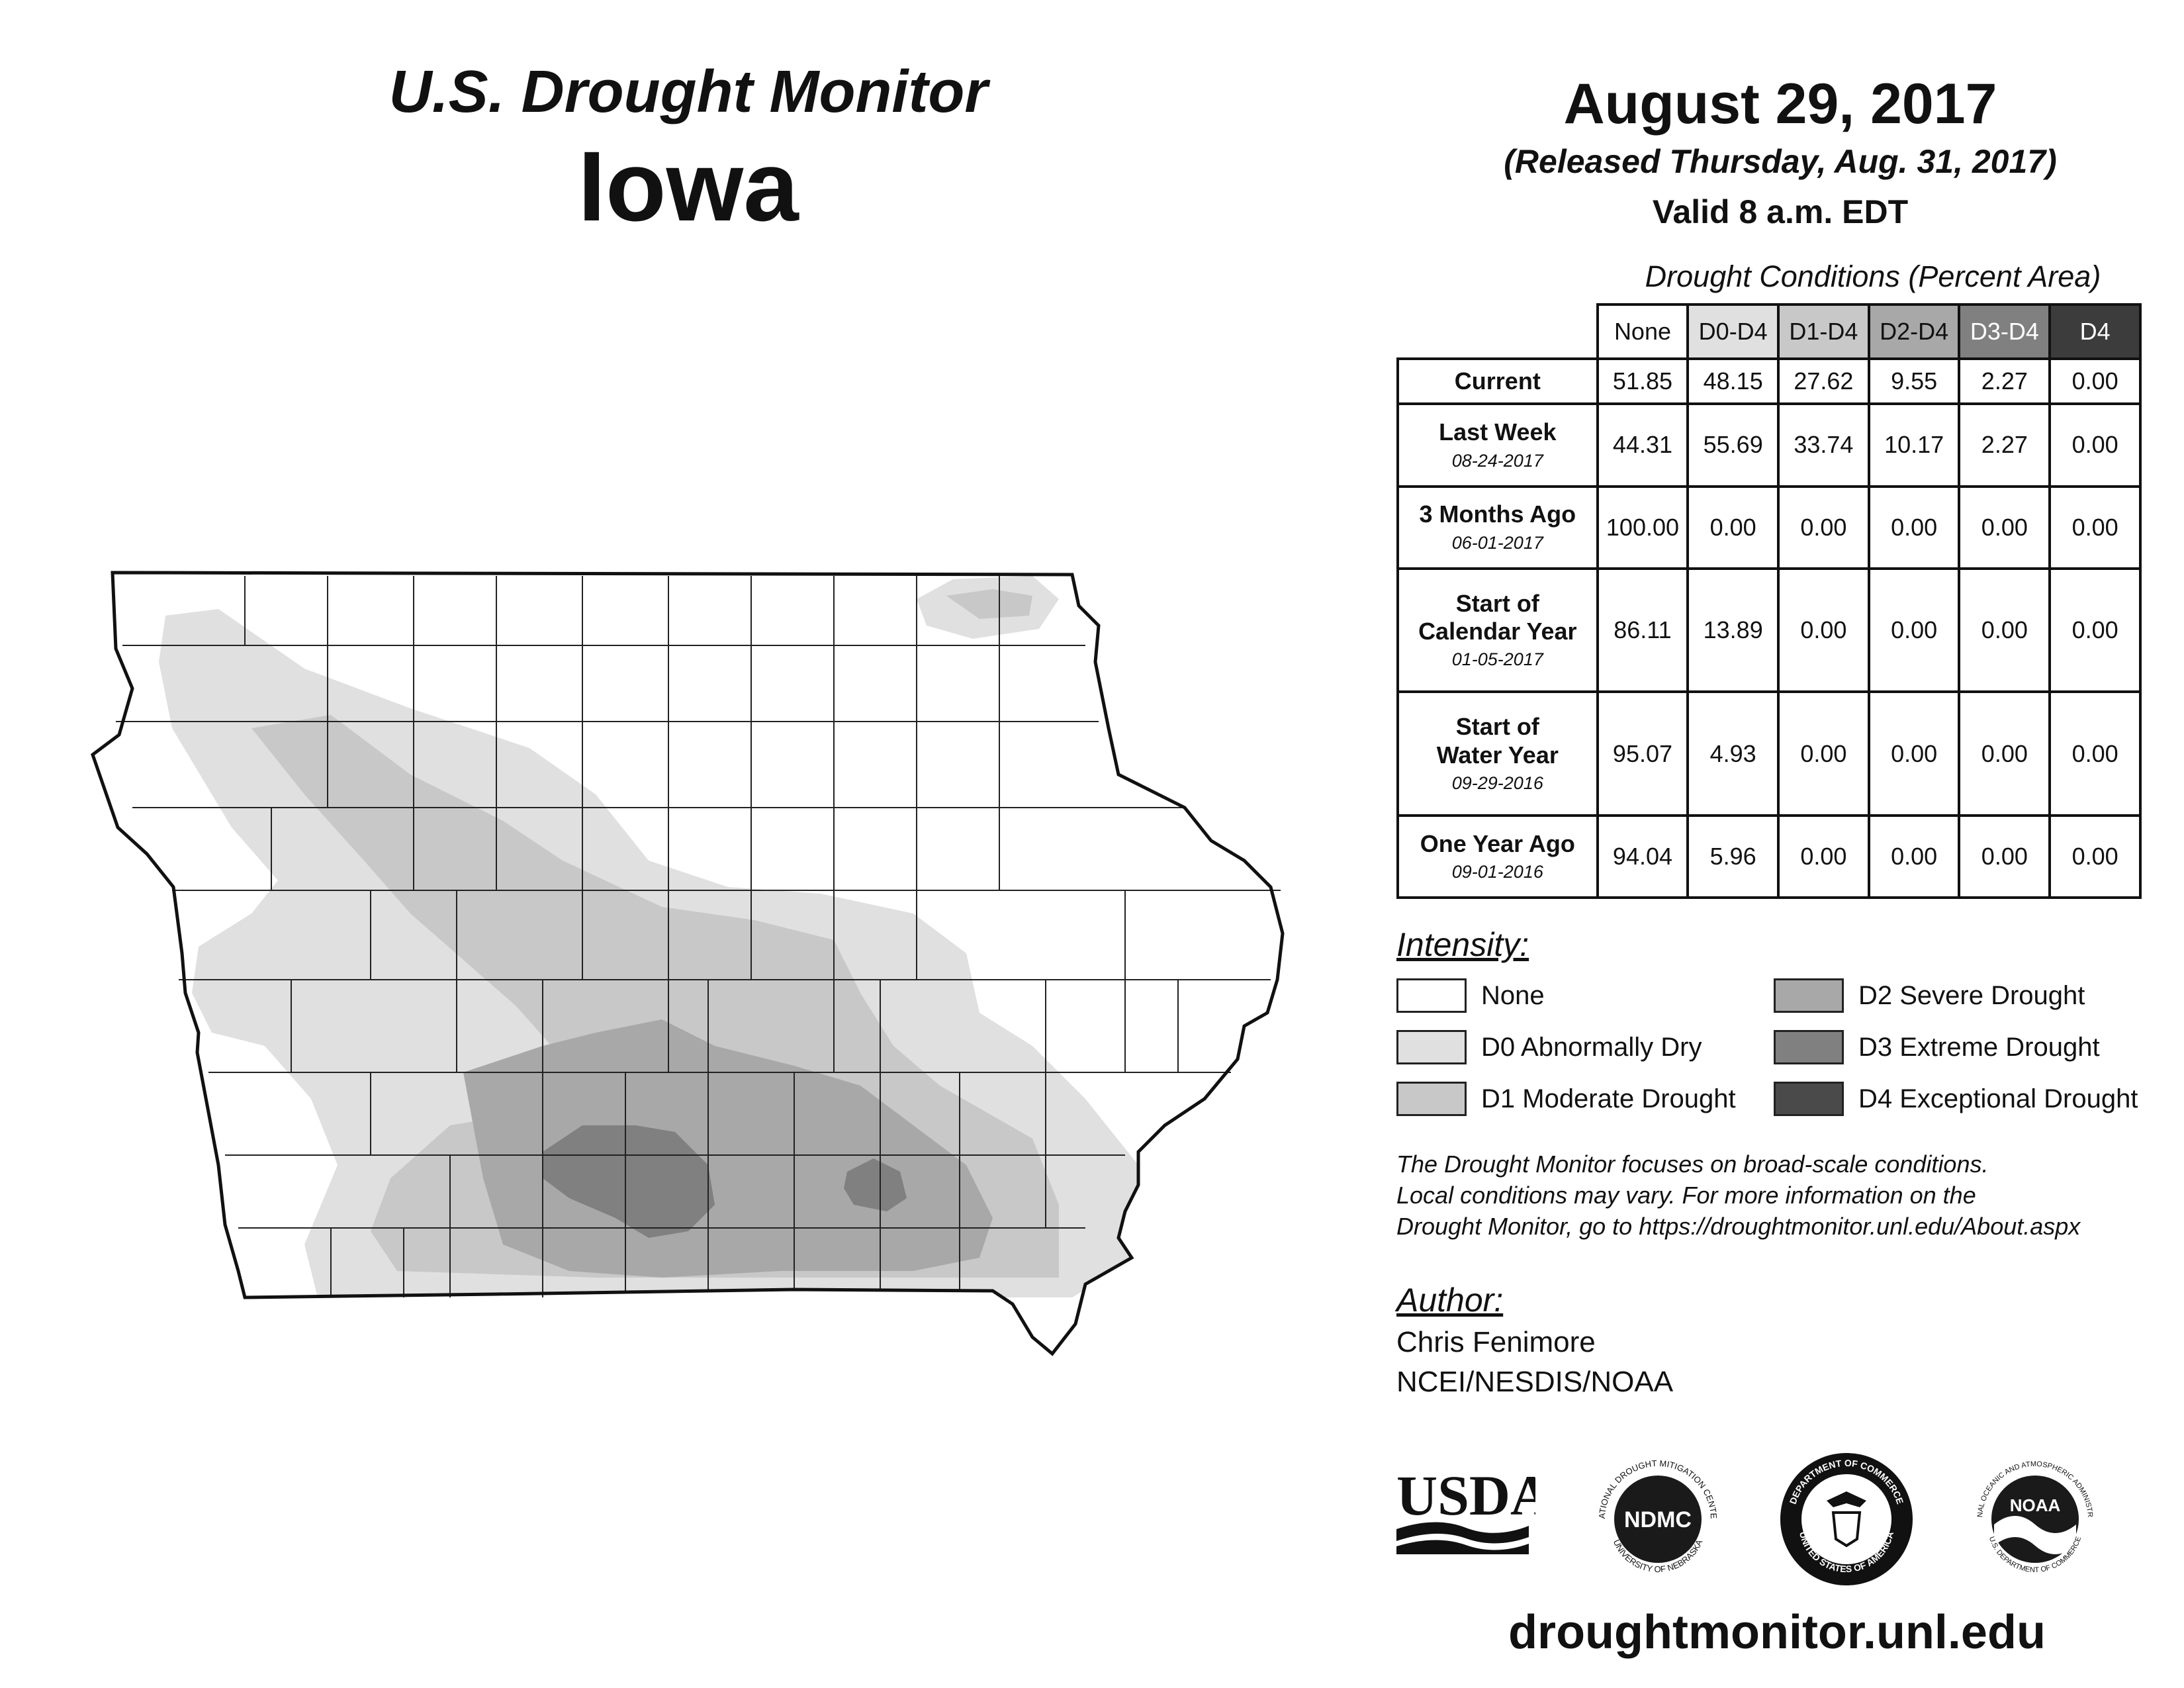 The height and width of the screenshot is (1688, 2184). I want to click on map-header: U.S. Drought Monitor Iowa, so click(688, 149).